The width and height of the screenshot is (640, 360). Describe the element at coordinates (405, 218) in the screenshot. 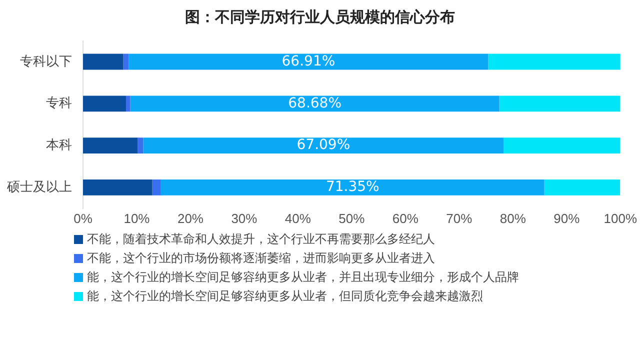

I see `x-tick-label: 60%` at that location.